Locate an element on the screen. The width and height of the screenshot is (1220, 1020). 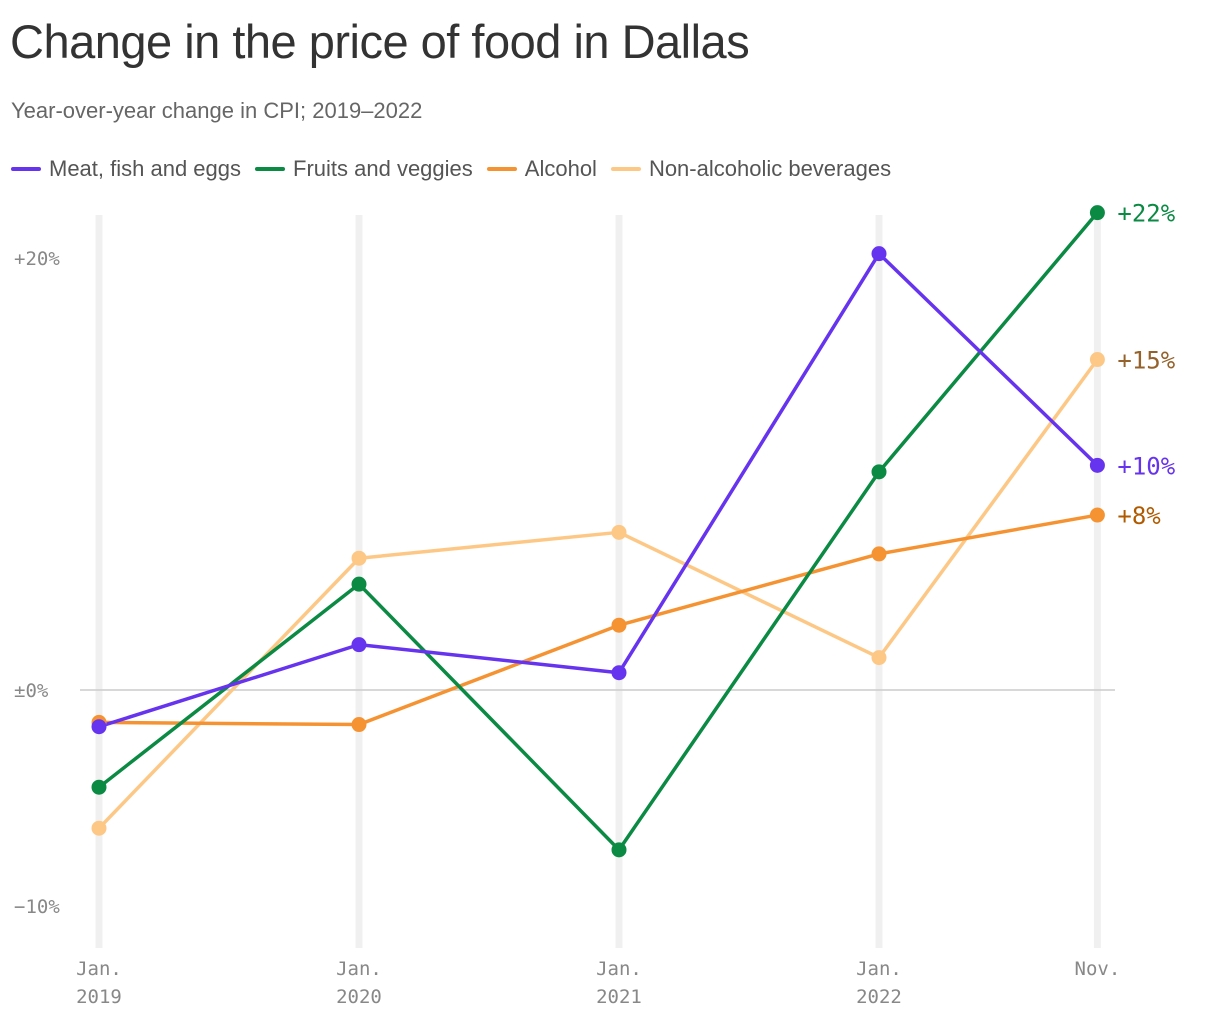
end-label: +15% is located at coordinates (1146, 361).